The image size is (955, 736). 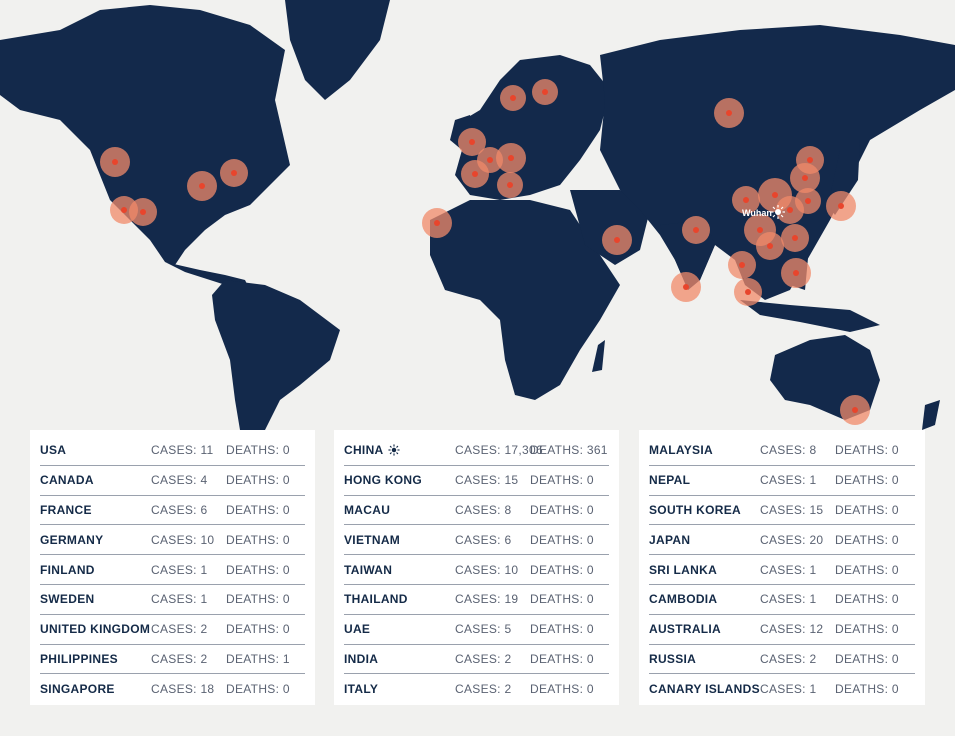 I want to click on country-name: VIETNAM, so click(x=372, y=539).